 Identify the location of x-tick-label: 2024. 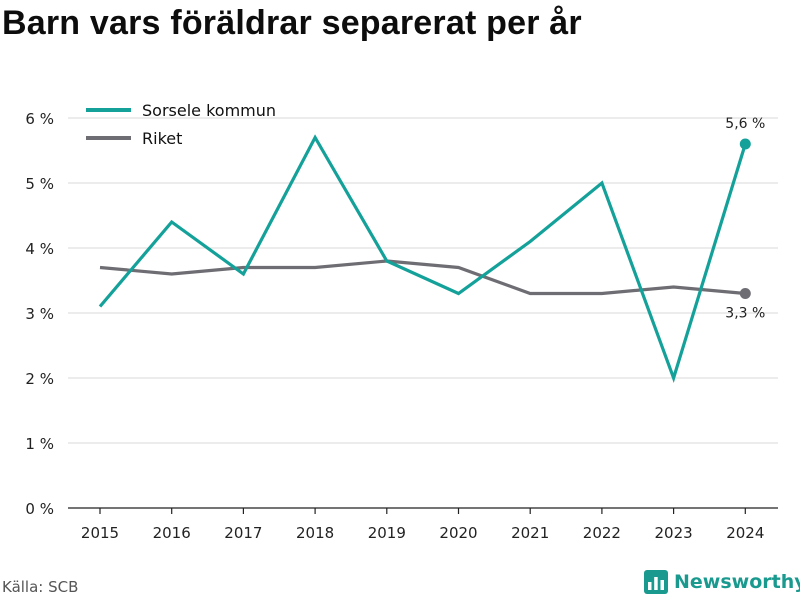
(745, 533).